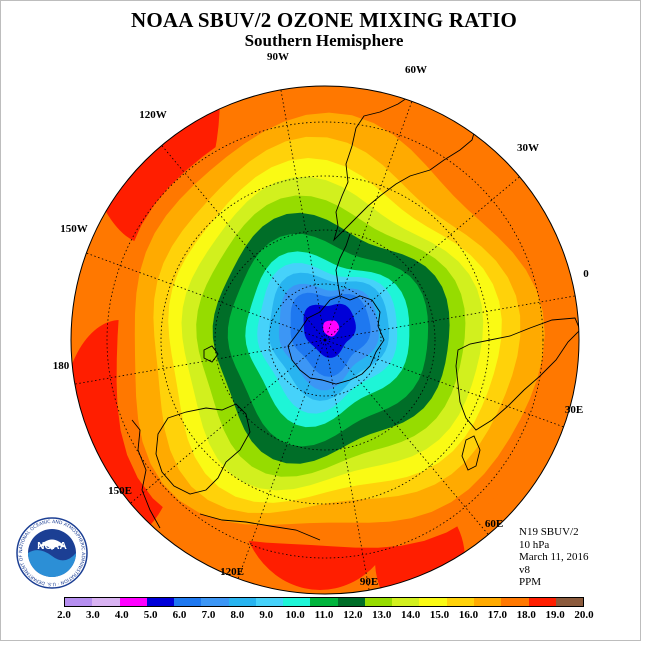  What do you see at coordinates (74, 229) in the screenshot?
I see `longitude-label: 150W` at bounding box center [74, 229].